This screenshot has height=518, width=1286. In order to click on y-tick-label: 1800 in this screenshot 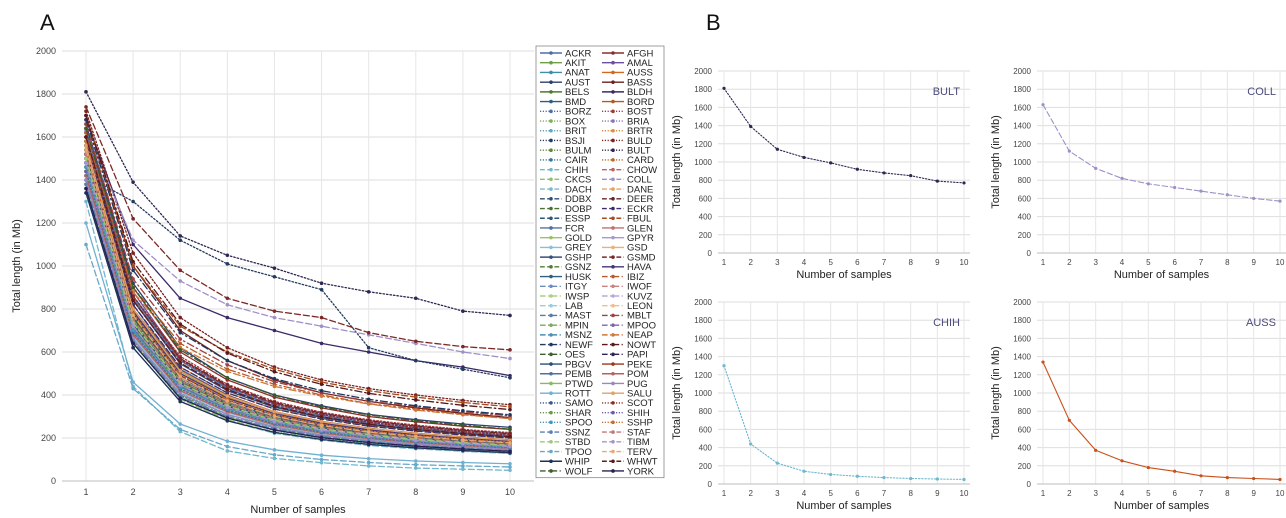, I will do `click(1022, 320)`.